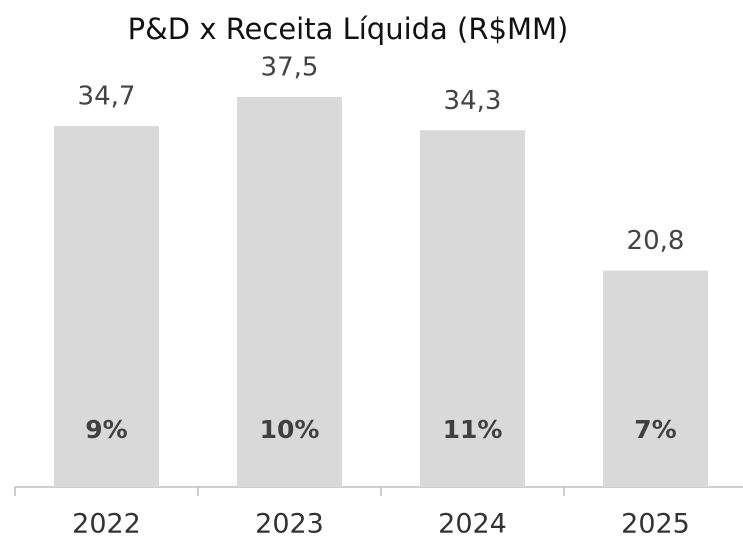  What do you see at coordinates (348, 29) in the screenshot?
I see `chart-title: P&D x Receita Líquida (R$MM)` at bounding box center [348, 29].